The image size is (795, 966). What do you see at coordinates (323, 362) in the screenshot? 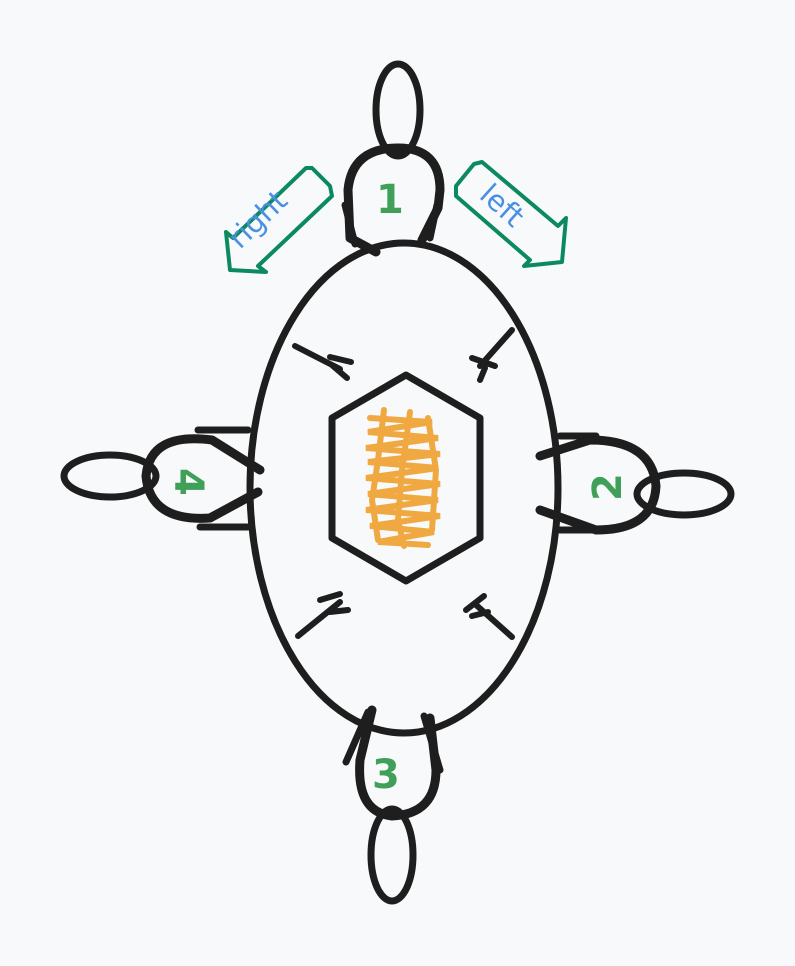
I see `fork-top-left` at bounding box center [323, 362].